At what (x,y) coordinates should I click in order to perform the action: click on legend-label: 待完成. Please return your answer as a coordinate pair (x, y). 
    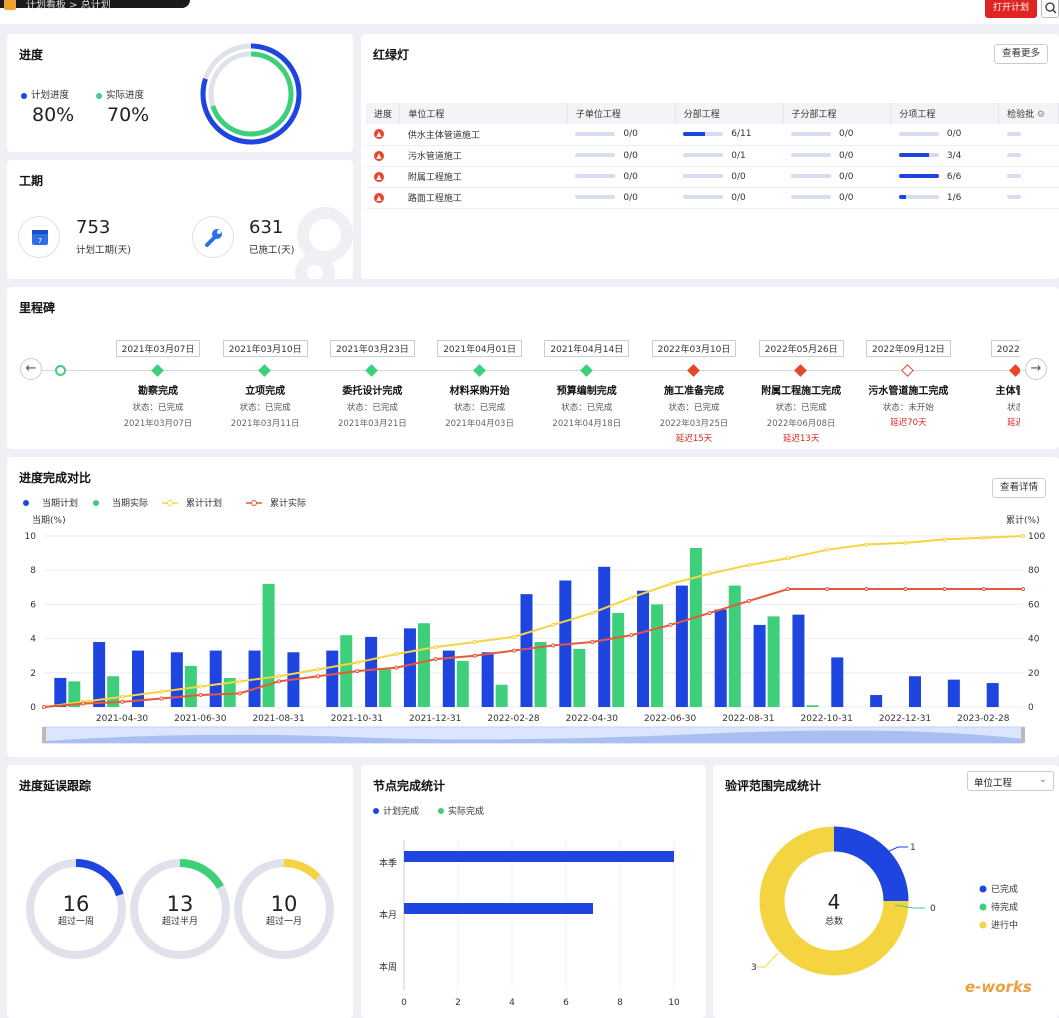
    Looking at the image, I should click on (1004, 907).